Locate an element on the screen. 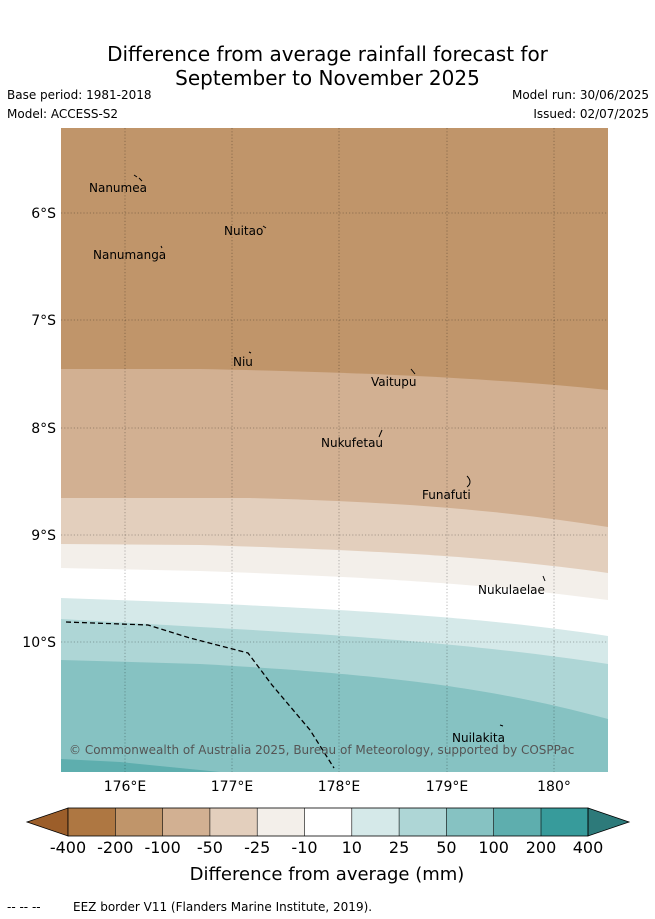 This screenshot has width=655, height=919. colorbar-label: 400 is located at coordinates (588, 847).